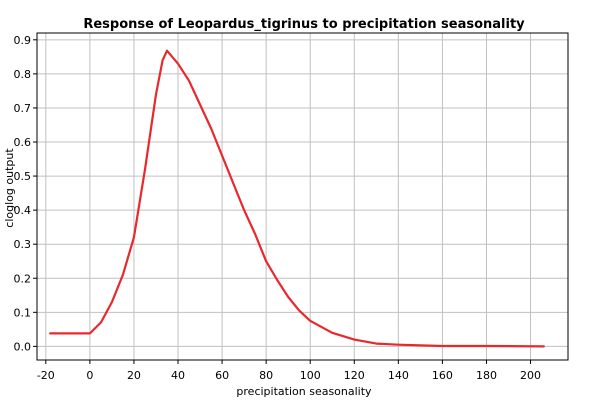  Describe the element at coordinates (23, 176) in the screenshot. I see `y-tick-label: 0.5` at that location.